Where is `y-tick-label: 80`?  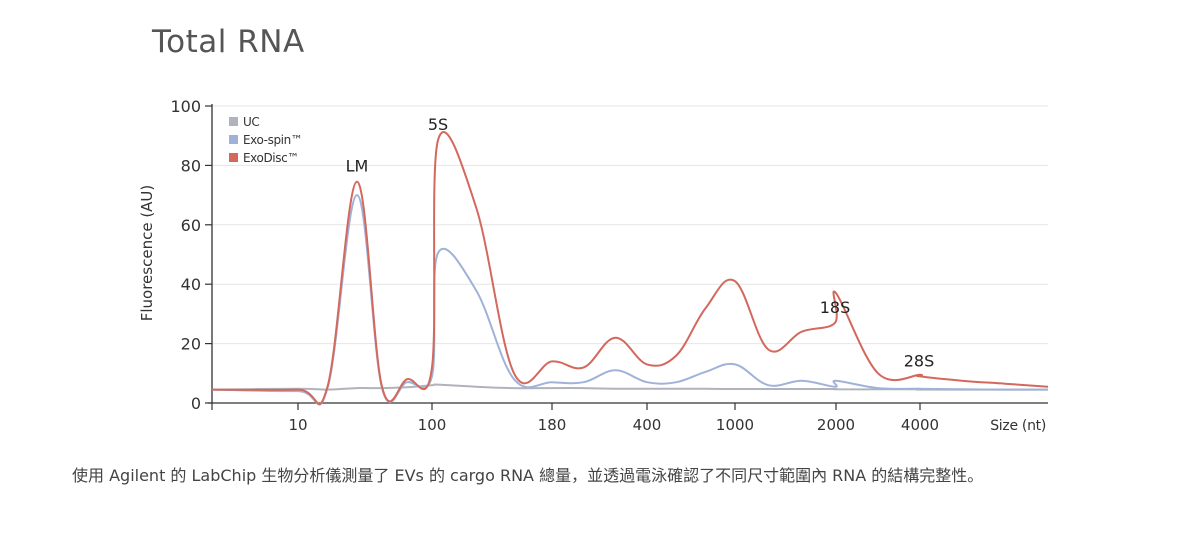 y-tick-label: 80 is located at coordinates (191, 165).